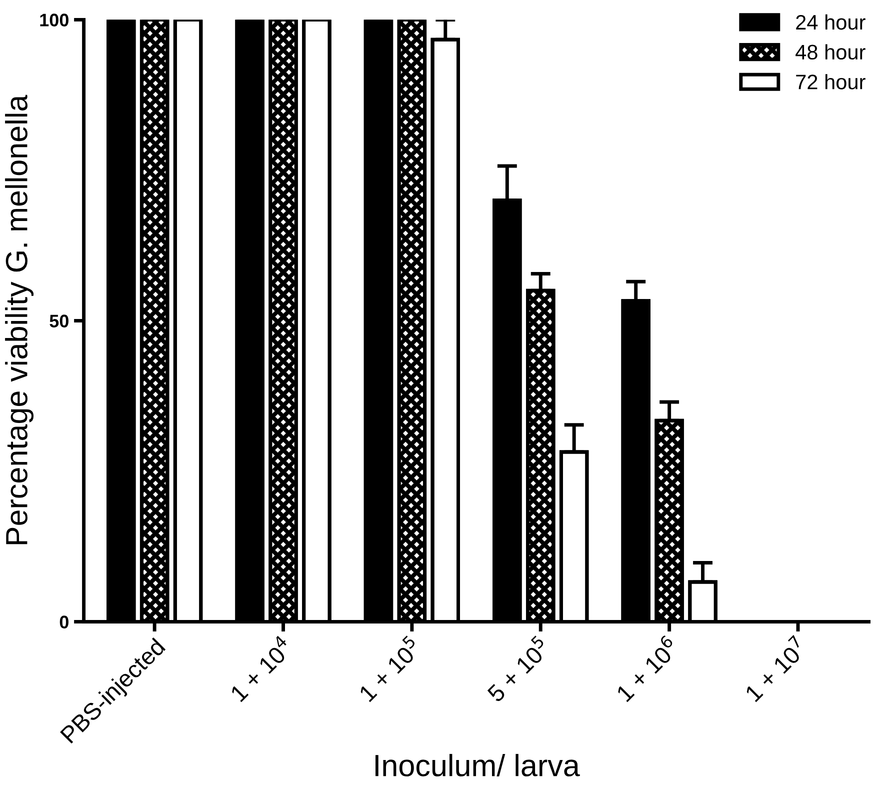  Describe the element at coordinates (831, 52) in the screenshot. I see `legend-label: 48 hour` at that location.